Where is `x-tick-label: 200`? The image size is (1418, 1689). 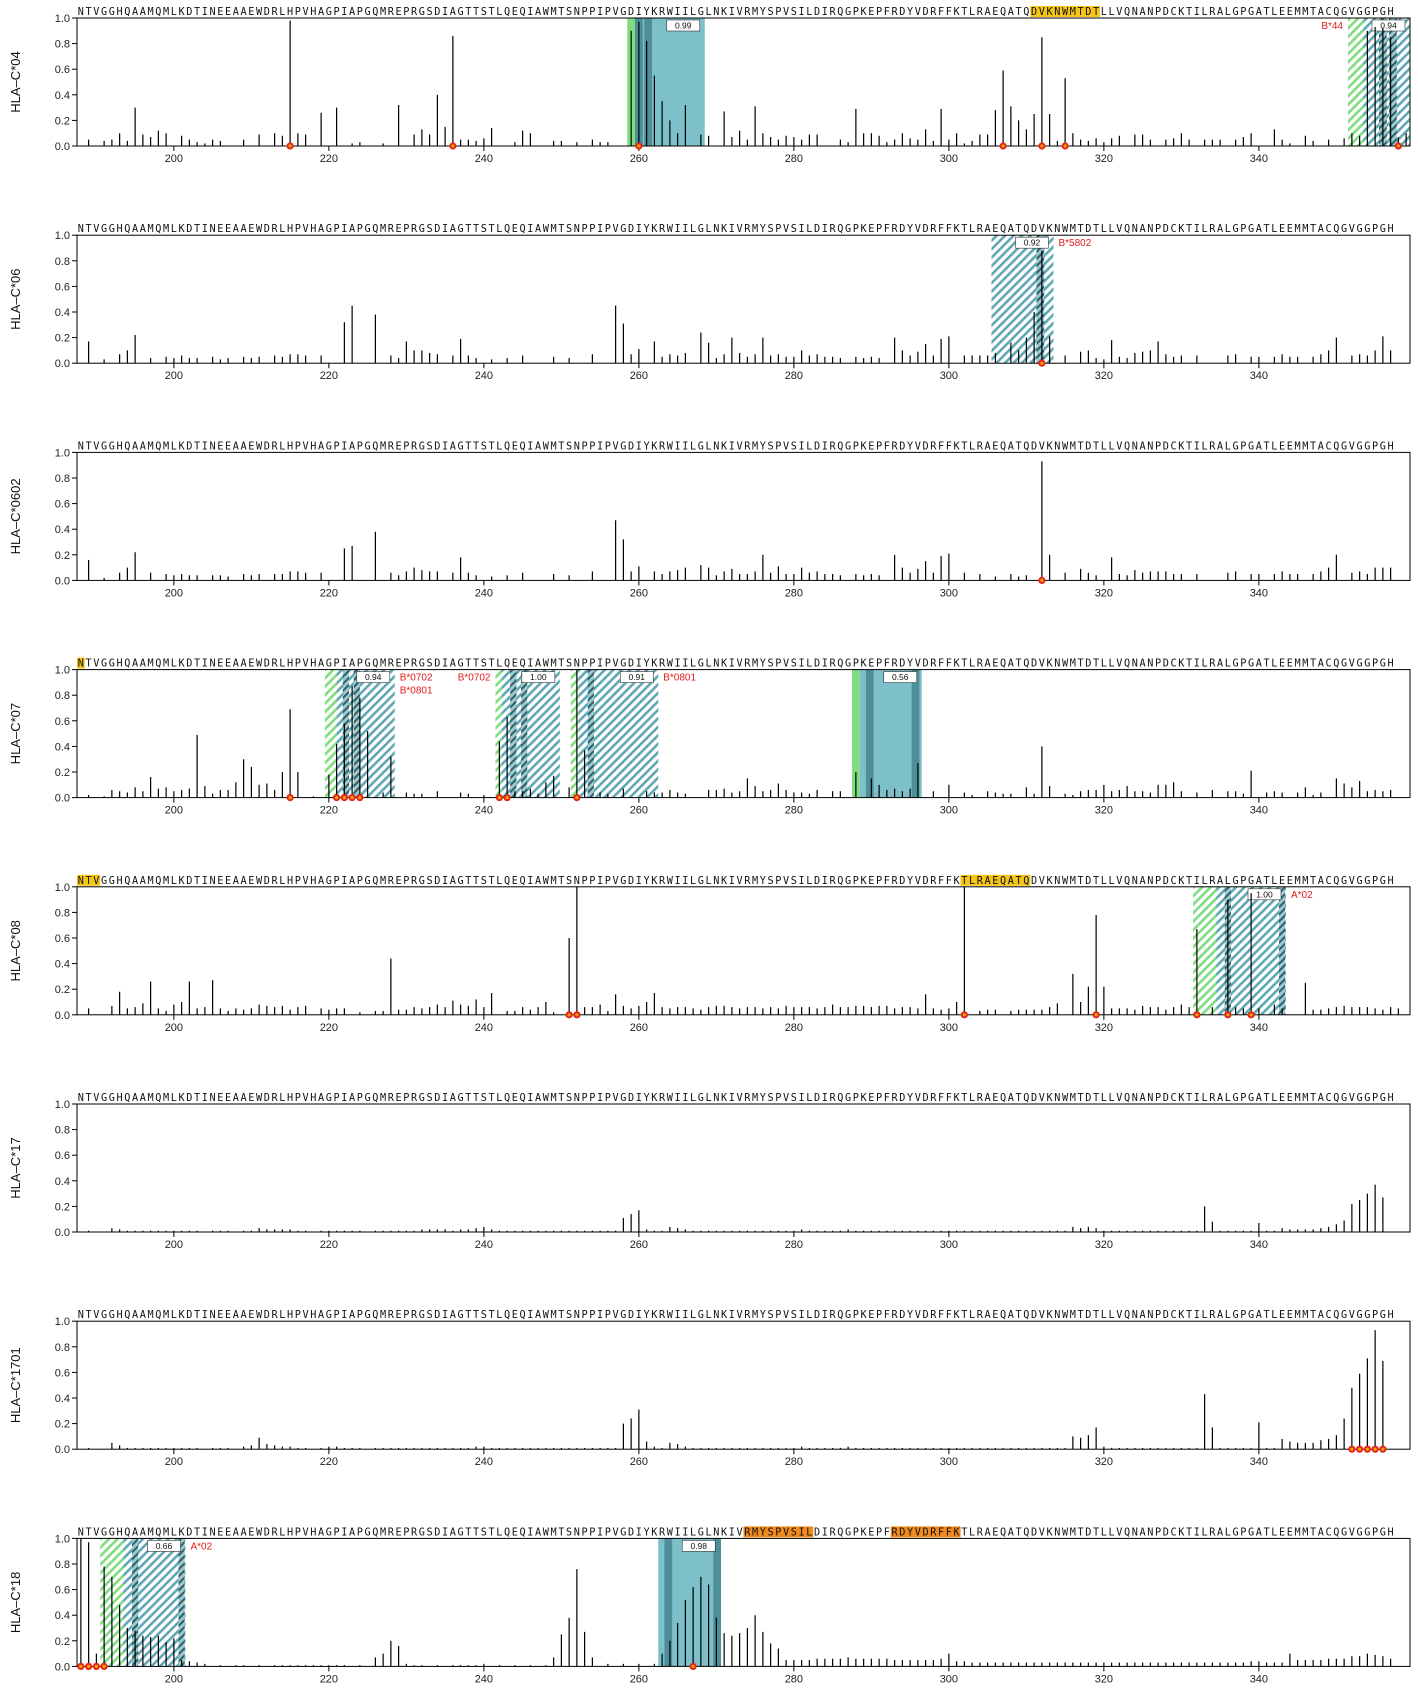
x-tick-label: 200 is located at coordinates (174, 593).